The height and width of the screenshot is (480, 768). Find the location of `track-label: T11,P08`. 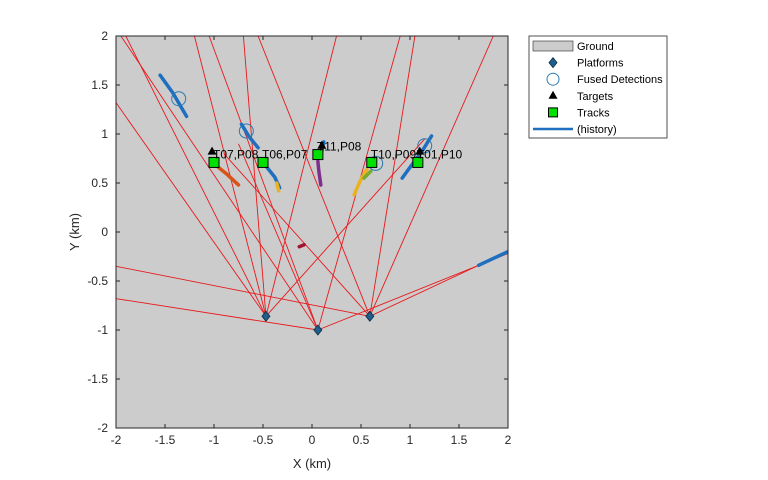

track-label: T11,P08 is located at coordinates (339, 147).